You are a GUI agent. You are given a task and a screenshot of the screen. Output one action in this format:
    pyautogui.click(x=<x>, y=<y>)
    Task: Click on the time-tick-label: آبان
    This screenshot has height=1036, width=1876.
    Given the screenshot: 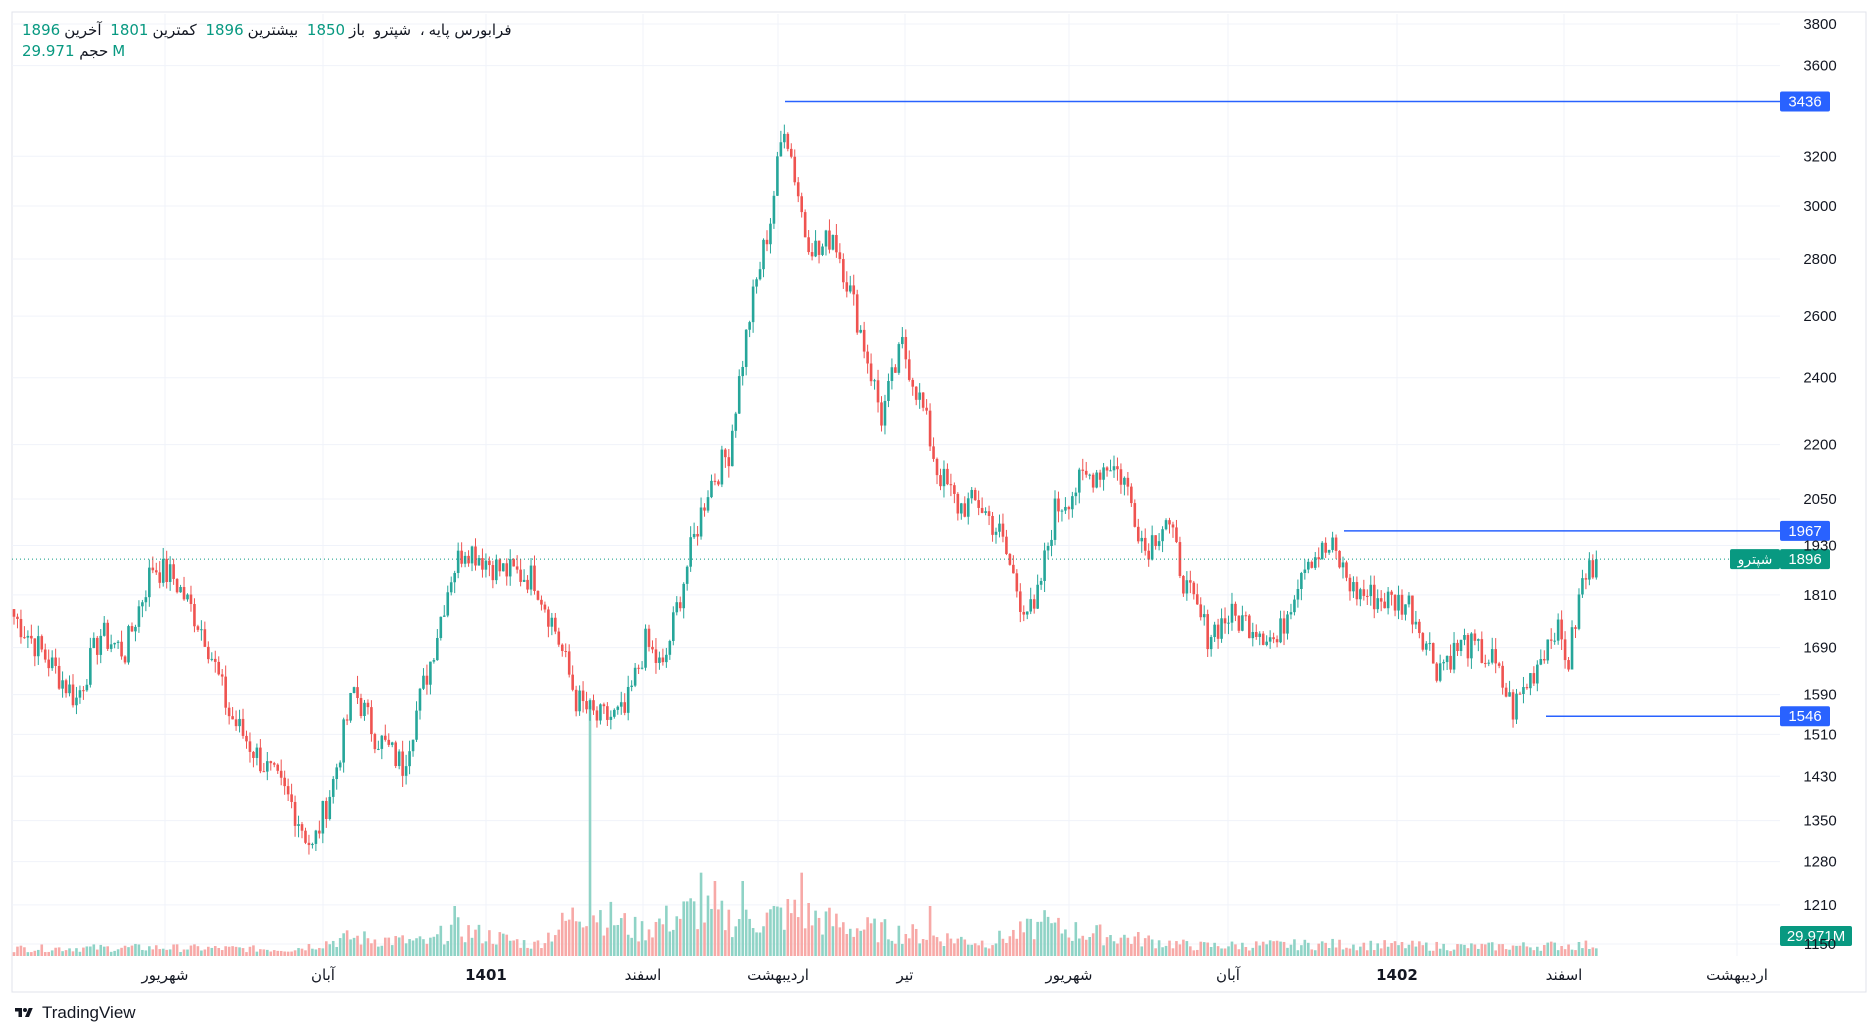 What is the action you would take?
    pyautogui.click(x=1228, y=975)
    